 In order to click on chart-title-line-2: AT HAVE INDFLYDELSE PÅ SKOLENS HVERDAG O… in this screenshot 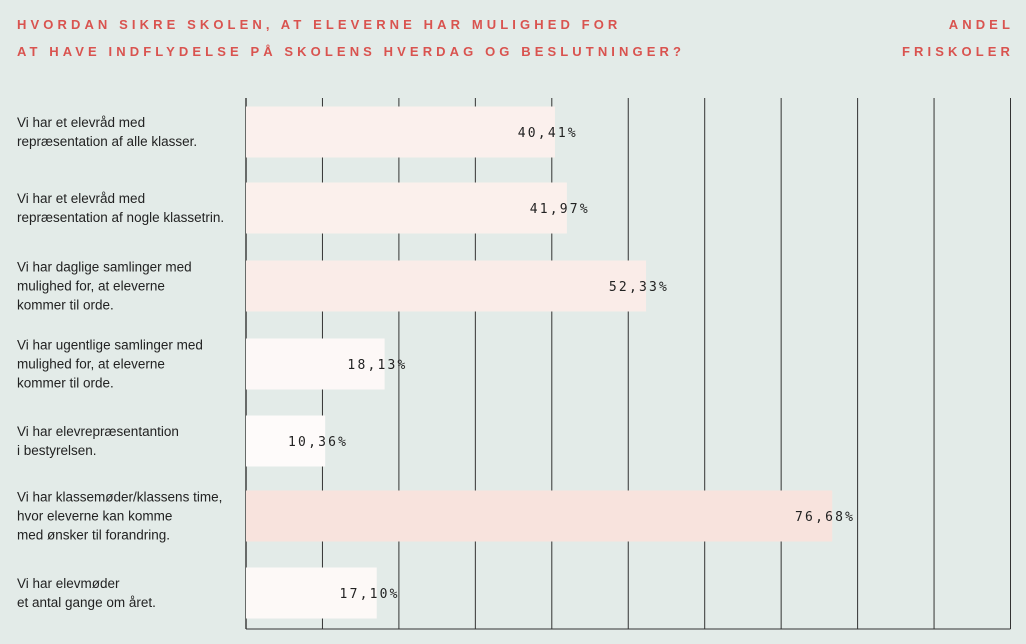, I will do `click(351, 51)`.